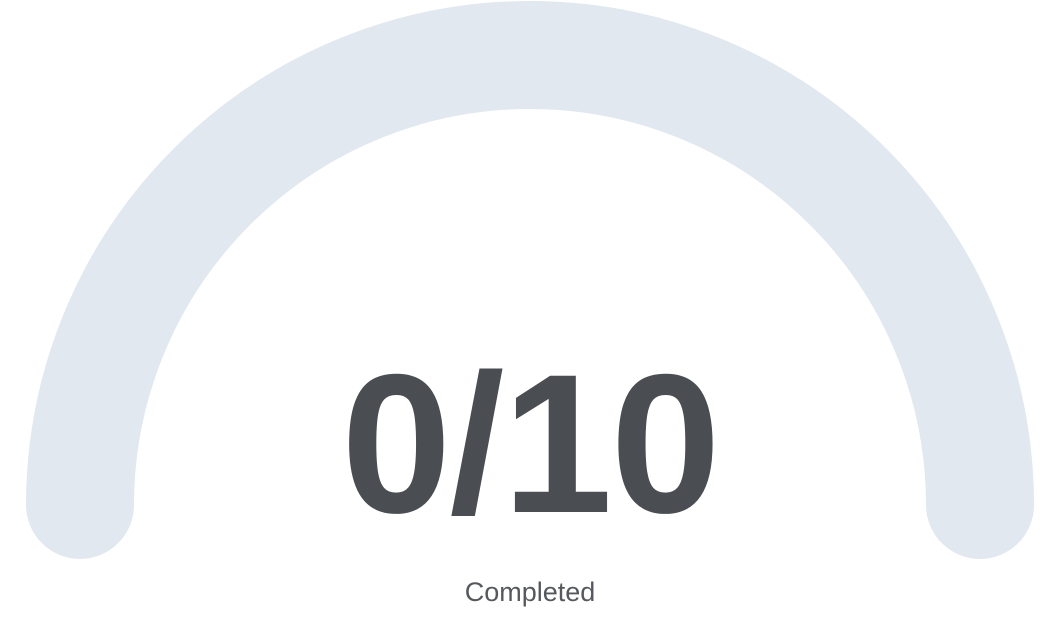 This screenshot has height=630, width=1060. Describe the element at coordinates (530, 443) in the screenshot. I see `score-value: 0/10` at that location.